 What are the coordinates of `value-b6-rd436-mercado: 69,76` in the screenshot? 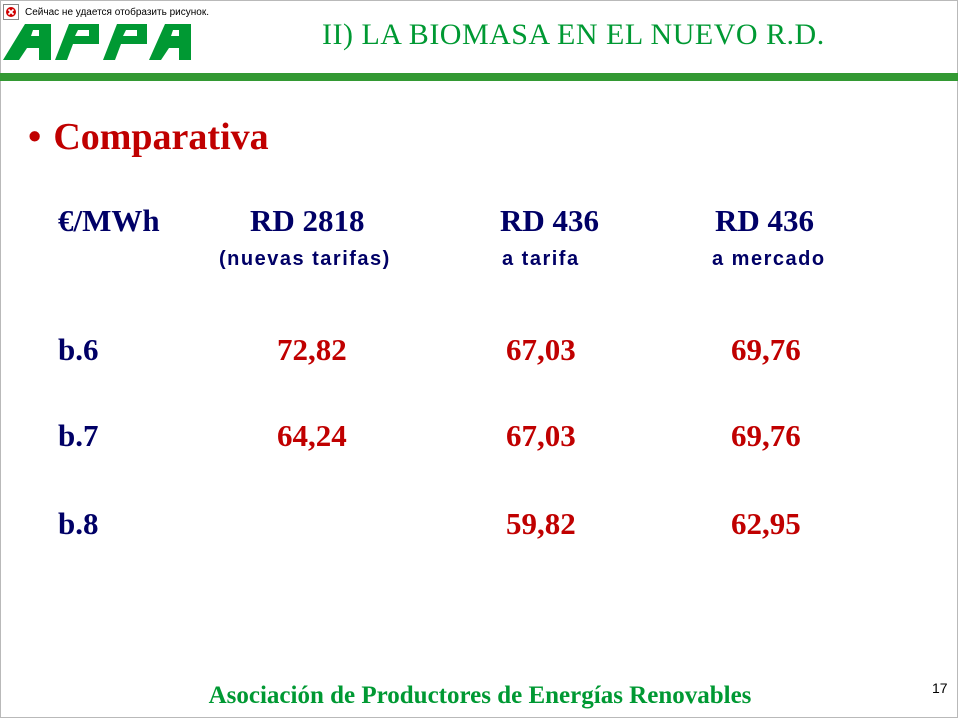 It's located at (766, 349).